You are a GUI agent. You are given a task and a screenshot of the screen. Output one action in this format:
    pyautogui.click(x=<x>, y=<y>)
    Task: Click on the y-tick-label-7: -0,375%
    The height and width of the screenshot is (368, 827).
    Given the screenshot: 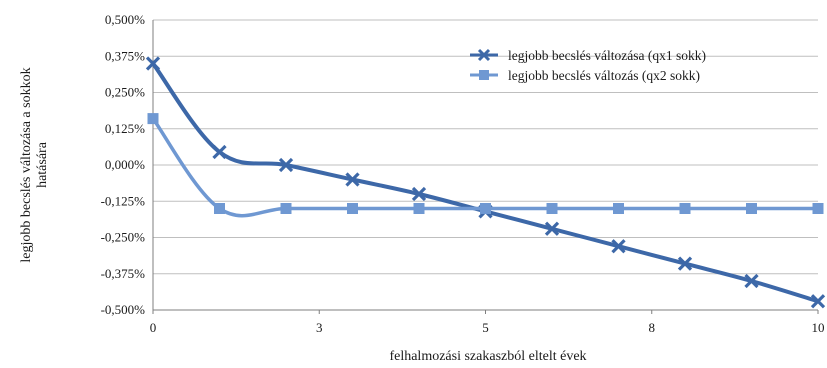 What is the action you would take?
    pyautogui.click(x=123, y=273)
    